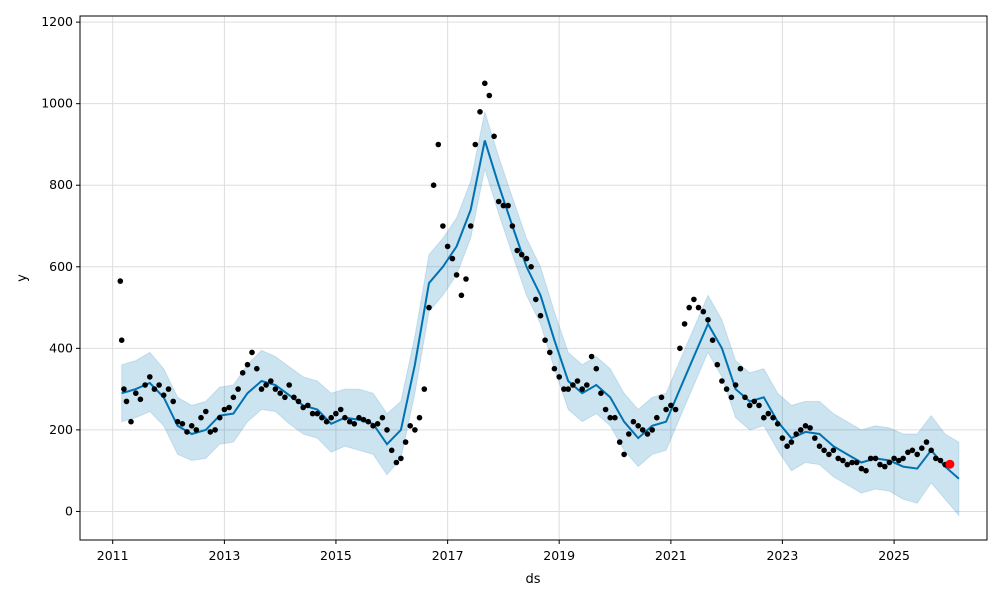 The width and height of the screenshot is (1000, 600). What do you see at coordinates (894, 555) in the screenshot?
I see `x-tick-label: 2025` at bounding box center [894, 555].